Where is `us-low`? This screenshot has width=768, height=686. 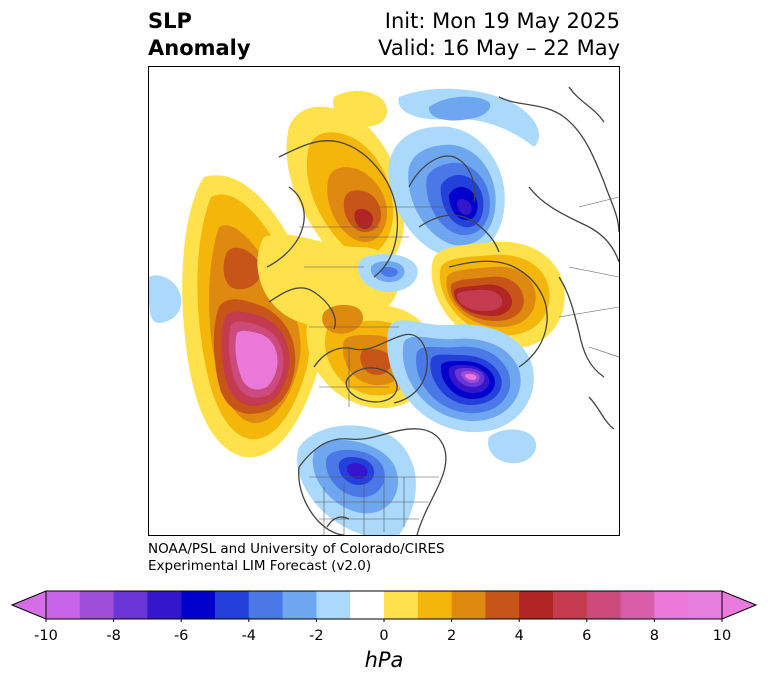 us-low is located at coordinates (417, 480).